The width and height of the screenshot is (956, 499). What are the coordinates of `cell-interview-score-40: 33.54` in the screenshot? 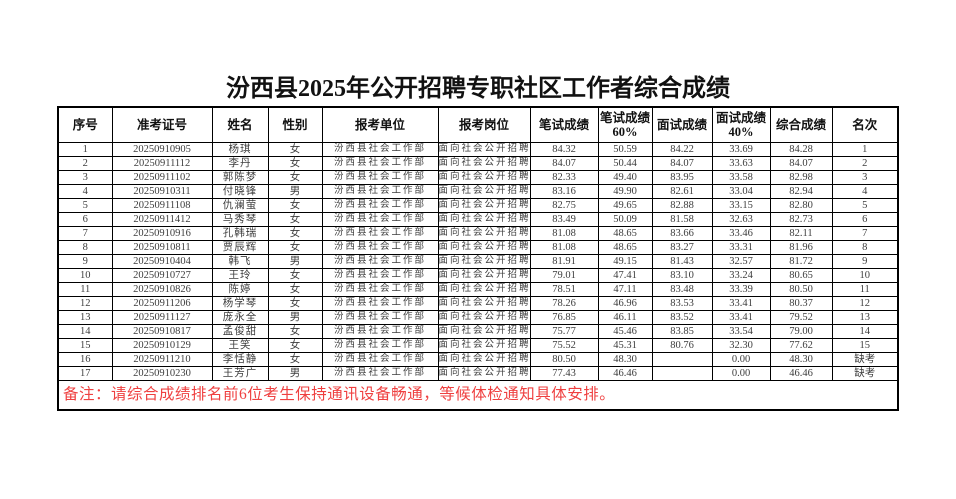 It's located at (741, 331).